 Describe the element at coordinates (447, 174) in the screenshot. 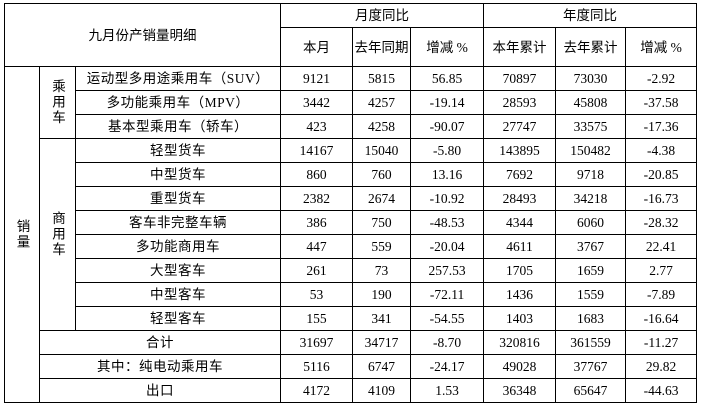

I see `cell-value: 13.16` at that location.